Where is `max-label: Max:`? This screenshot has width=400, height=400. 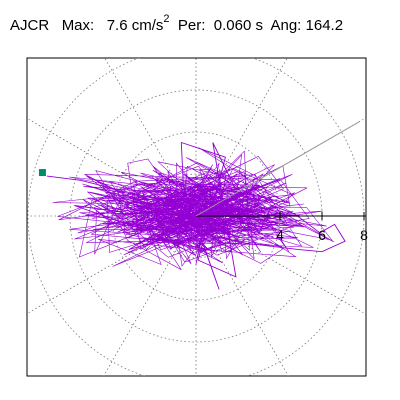
max-label: Max: is located at coordinates (78, 25).